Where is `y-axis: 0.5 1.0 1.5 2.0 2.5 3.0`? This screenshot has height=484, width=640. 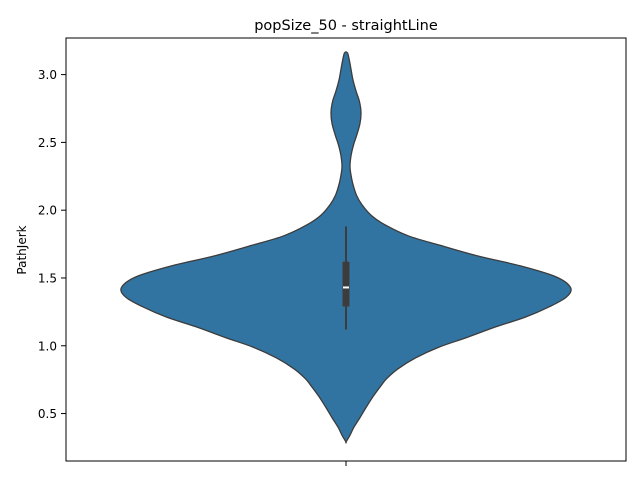 y-axis: 0.5 1.0 1.5 2.0 2.5 3.0 is located at coordinates (52, 244).